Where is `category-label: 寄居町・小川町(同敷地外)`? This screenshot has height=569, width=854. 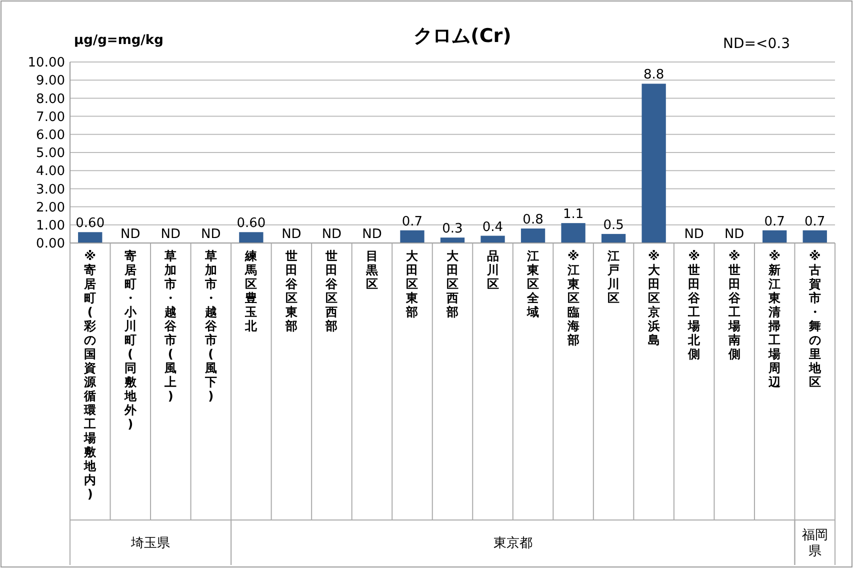
category-label: 寄居町・小川町(同敷地外) is located at coordinates (130, 340).